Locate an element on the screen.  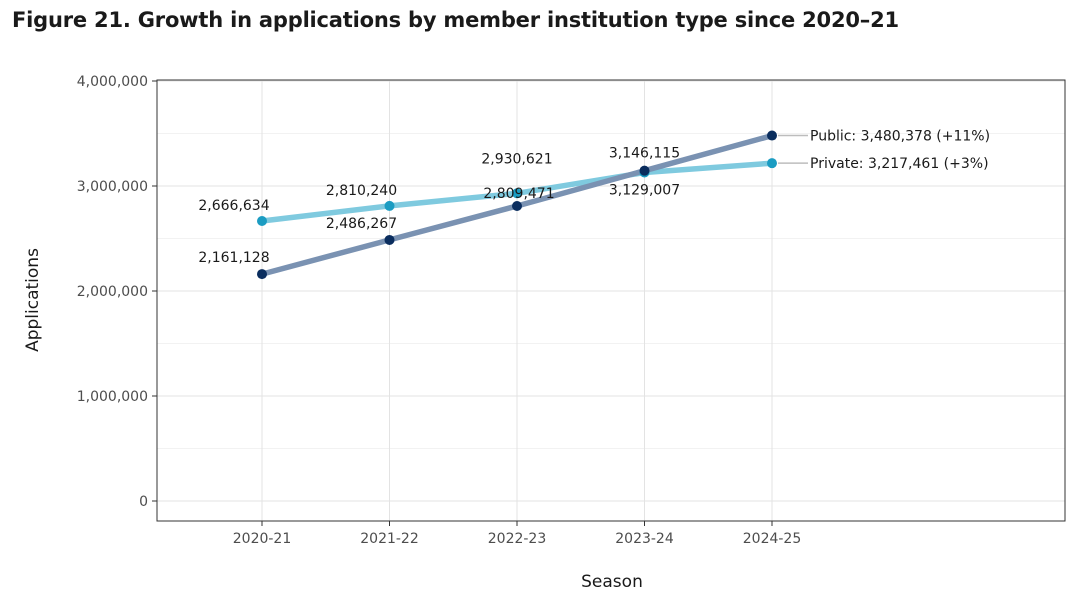
x-axis-title: Season is located at coordinates (612, 582).